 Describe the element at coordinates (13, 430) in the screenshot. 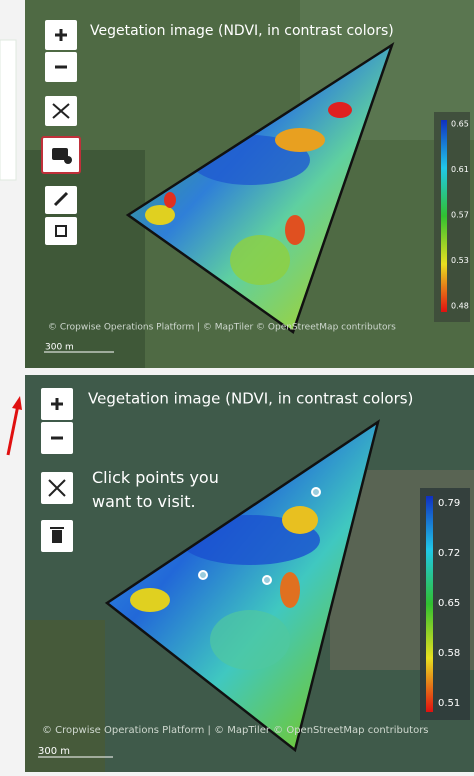

I see `arrow` at that location.